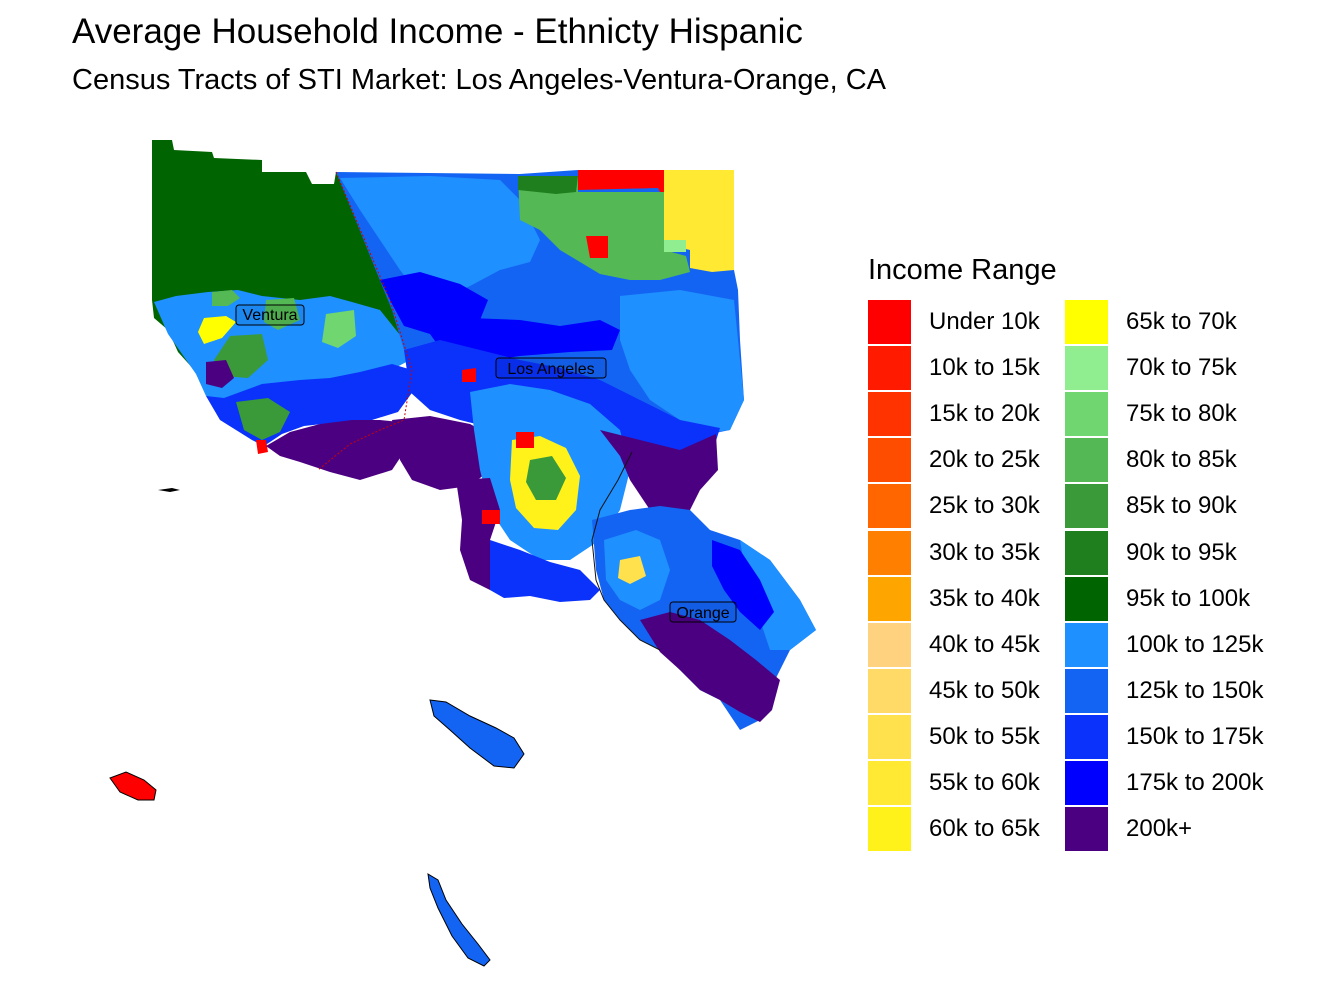 The image size is (1344, 1008). What do you see at coordinates (440, 238) in the screenshot?
I see `la-lightblue-north` at bounding box center [440, 238].